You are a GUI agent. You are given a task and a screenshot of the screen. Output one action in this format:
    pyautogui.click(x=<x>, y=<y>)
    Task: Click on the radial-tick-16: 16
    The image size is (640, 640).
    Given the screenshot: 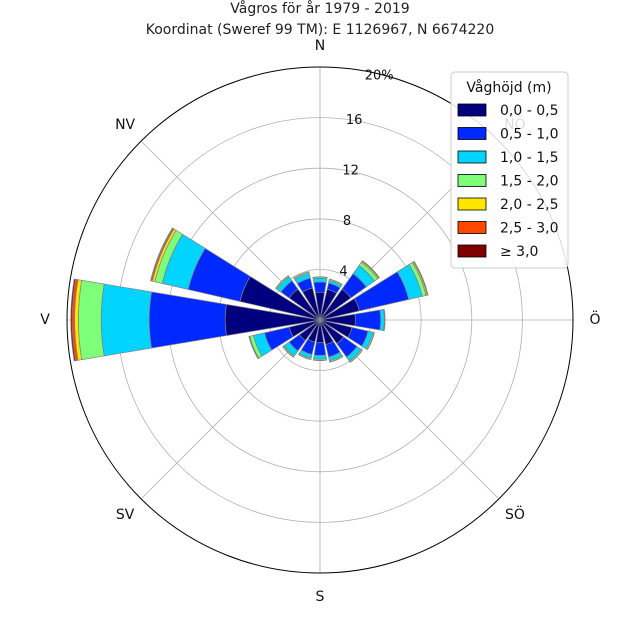 What is the action you would take?
    pyautogui.click(x=354, y=120)
    